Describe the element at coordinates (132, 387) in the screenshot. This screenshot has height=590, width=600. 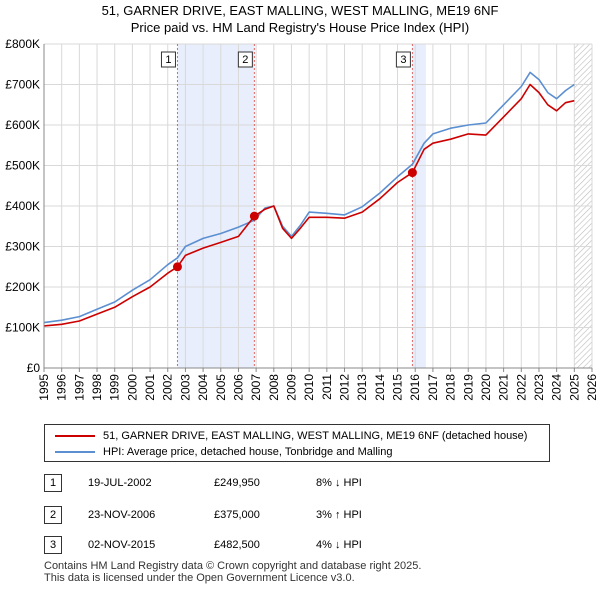
I see `x-tick-label: 2000` at that location.